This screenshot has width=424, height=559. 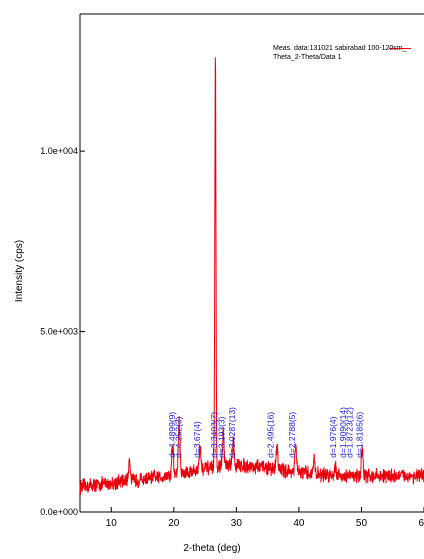 What do you see at coordinates (343, 432) in the screenshot?
I see `peak-label: d=1.9090(14)` at bounding box center [343, 432].